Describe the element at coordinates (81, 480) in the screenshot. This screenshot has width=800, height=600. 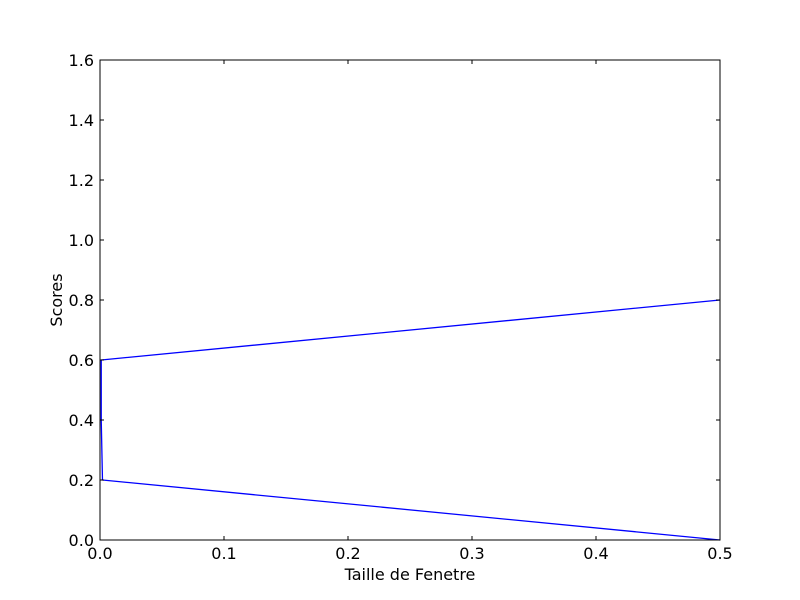
I see `y-tick-label: 0.2` at that location.